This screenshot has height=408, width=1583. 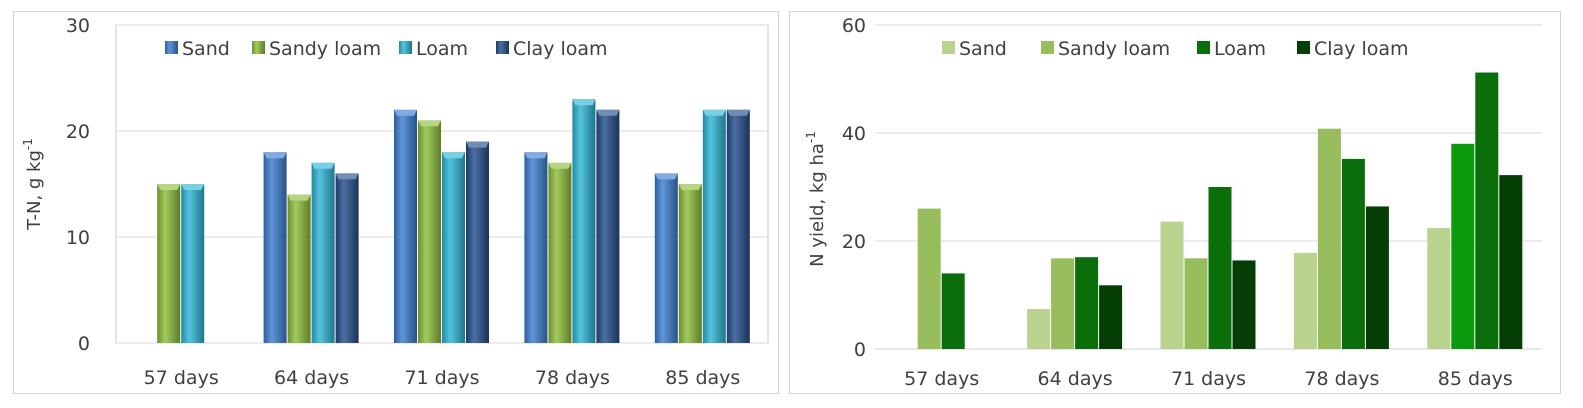 I want to click on tn-bar-loam-85-days, so click(x=714, y=226).